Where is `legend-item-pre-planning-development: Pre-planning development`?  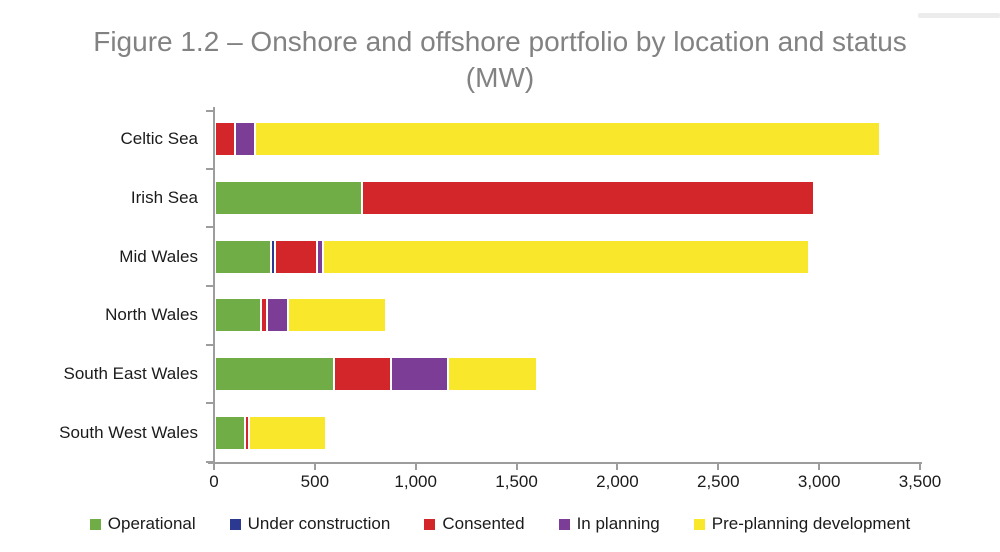
legend-item-pre-planning-development: Pre-planning development is located at coordinates (802, 524).